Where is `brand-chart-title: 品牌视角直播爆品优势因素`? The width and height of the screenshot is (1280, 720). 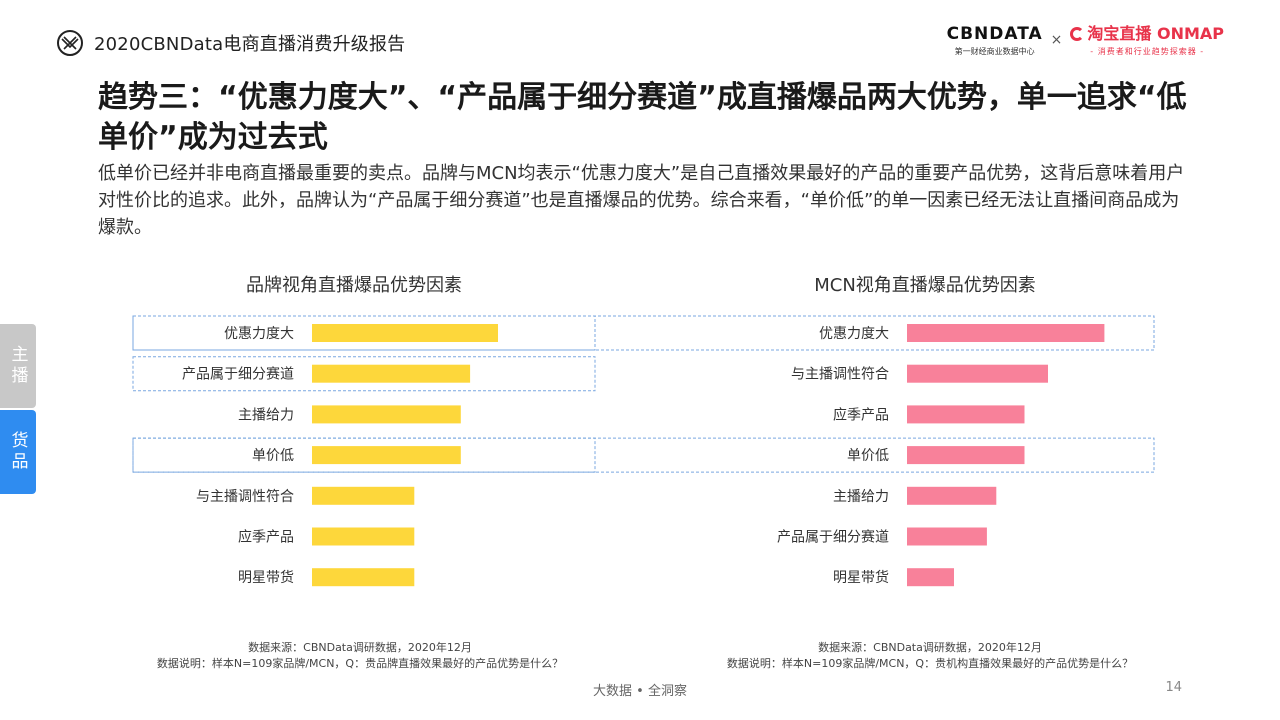
brand-chart-title: 品牌视角直播爆品优势因素 is located at coordinates (354, 285).